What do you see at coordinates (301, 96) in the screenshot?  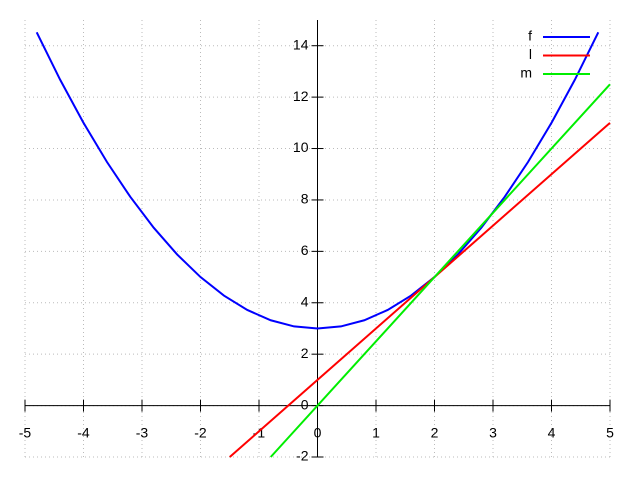 I see `y-tick-label: 12` at bounding box center [301, 96].